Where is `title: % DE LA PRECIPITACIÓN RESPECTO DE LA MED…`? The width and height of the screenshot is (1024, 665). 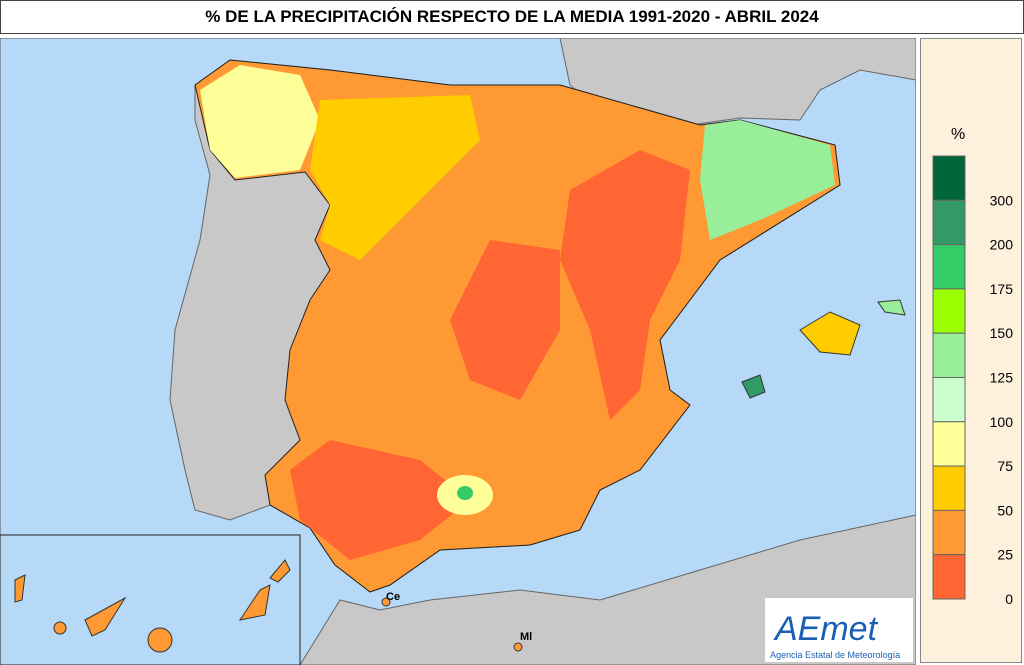 title: % DE LA PRECIPITACIÓN RESPECTO DE LA MED… is located at coordinates (512, 17).